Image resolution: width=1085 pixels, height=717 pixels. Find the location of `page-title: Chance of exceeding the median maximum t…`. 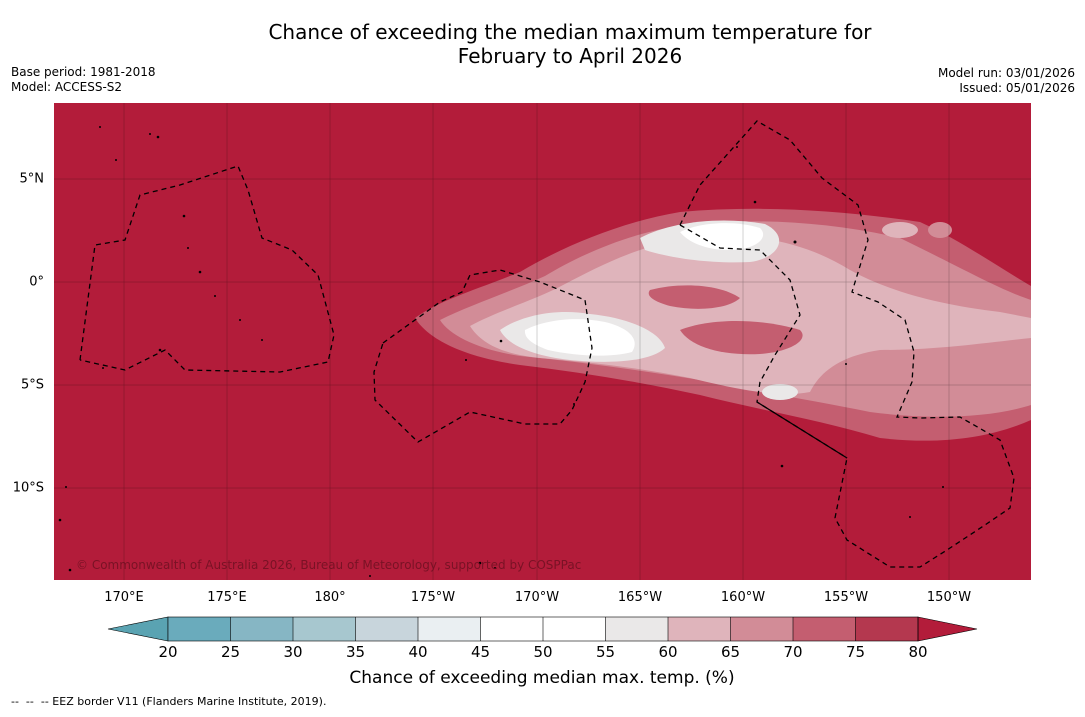

page-title: Chance of exceeding the median maximum t… is located at coordinates (542, 44).